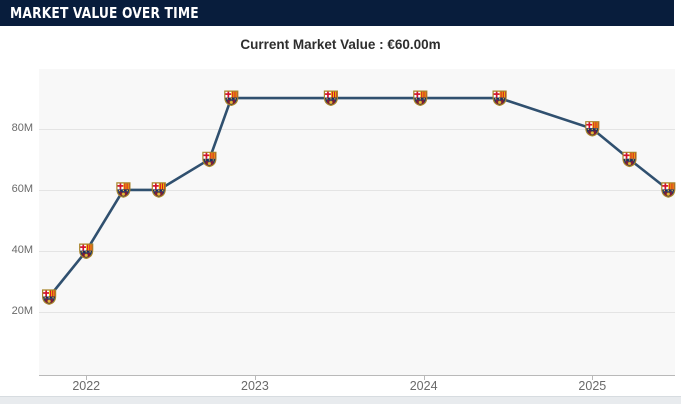 Image resolution: width=681 pixels, height=404 pixels. Describe the element at coordinates (22, 250) in the screenshot. I see `y-axis-label: 40M` at that location.